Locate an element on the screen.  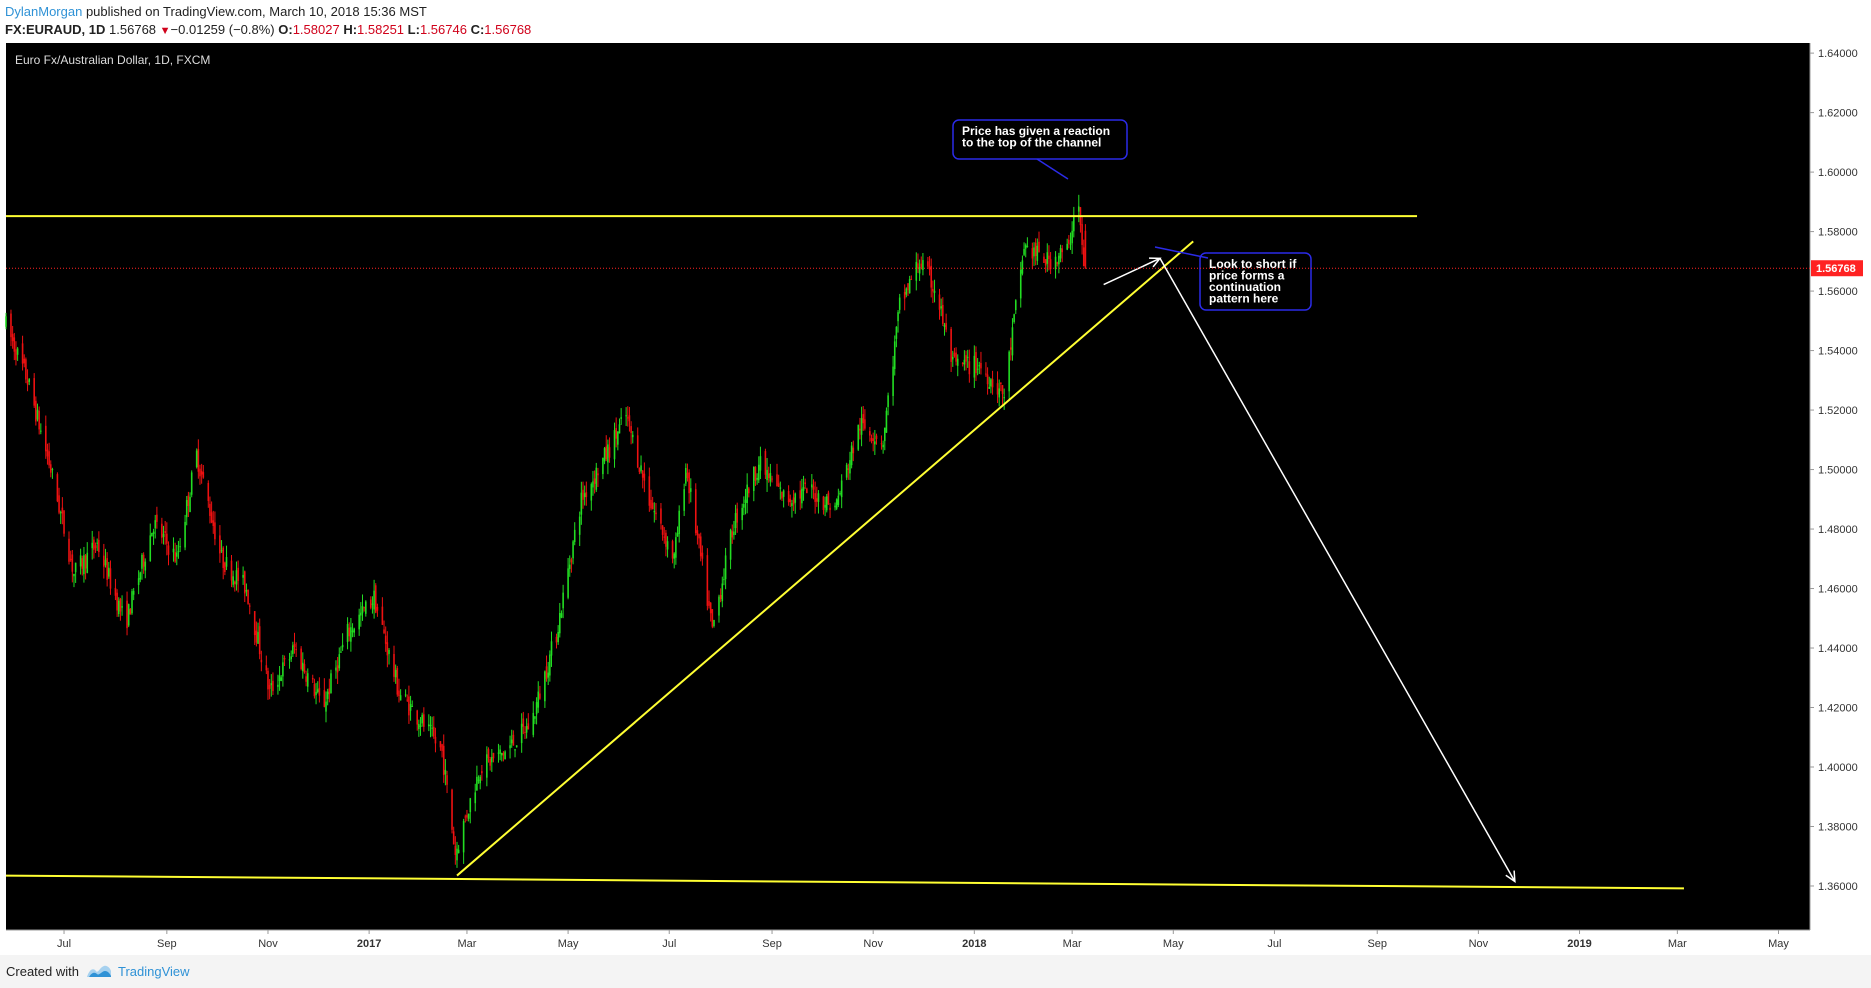
last-price-tag is located at coordinates (1837, 268).